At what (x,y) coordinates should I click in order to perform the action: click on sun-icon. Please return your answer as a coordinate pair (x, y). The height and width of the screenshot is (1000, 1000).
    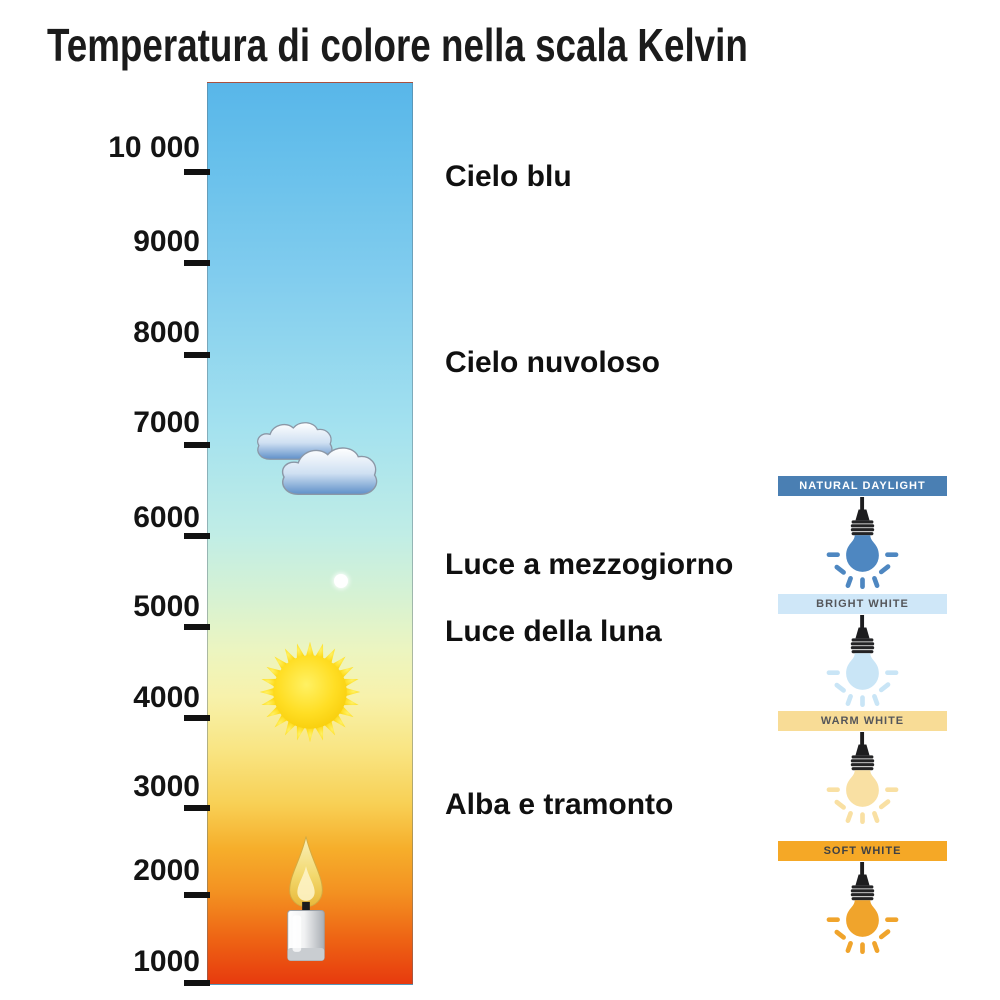
    Looking at the image, I should click on (310, 692).